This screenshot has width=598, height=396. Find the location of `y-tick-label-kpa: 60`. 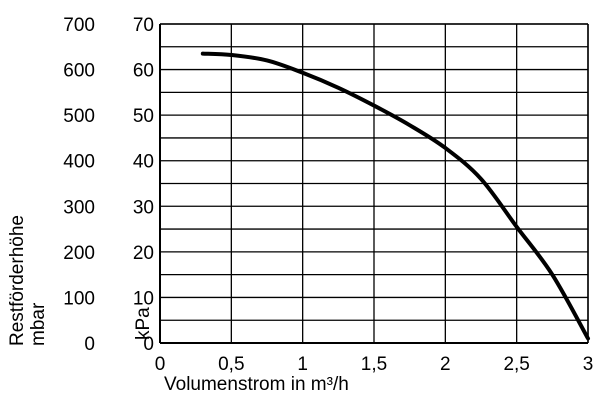

y-tick-label-kpa: 60 is located at coordinates (143, 71).